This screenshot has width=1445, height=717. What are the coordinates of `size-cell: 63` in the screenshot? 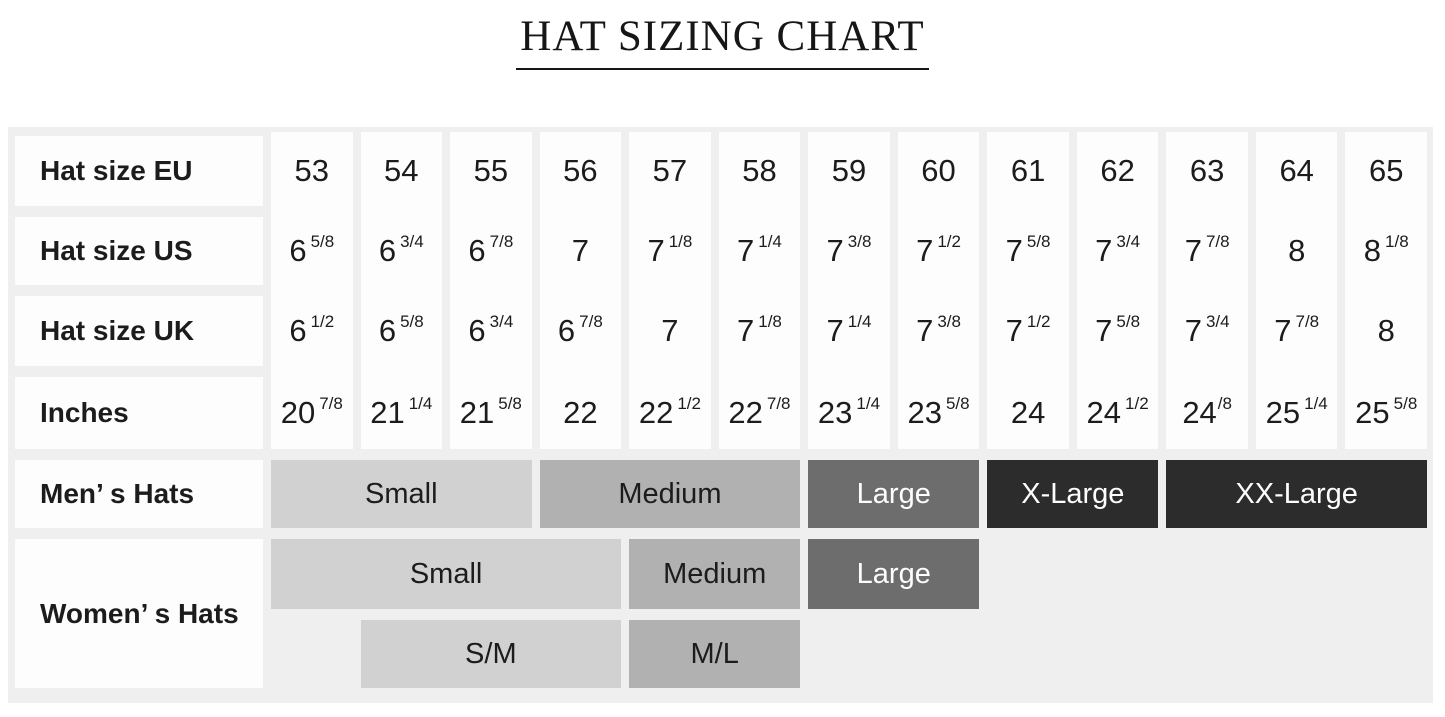 It's located at (1207, 170).